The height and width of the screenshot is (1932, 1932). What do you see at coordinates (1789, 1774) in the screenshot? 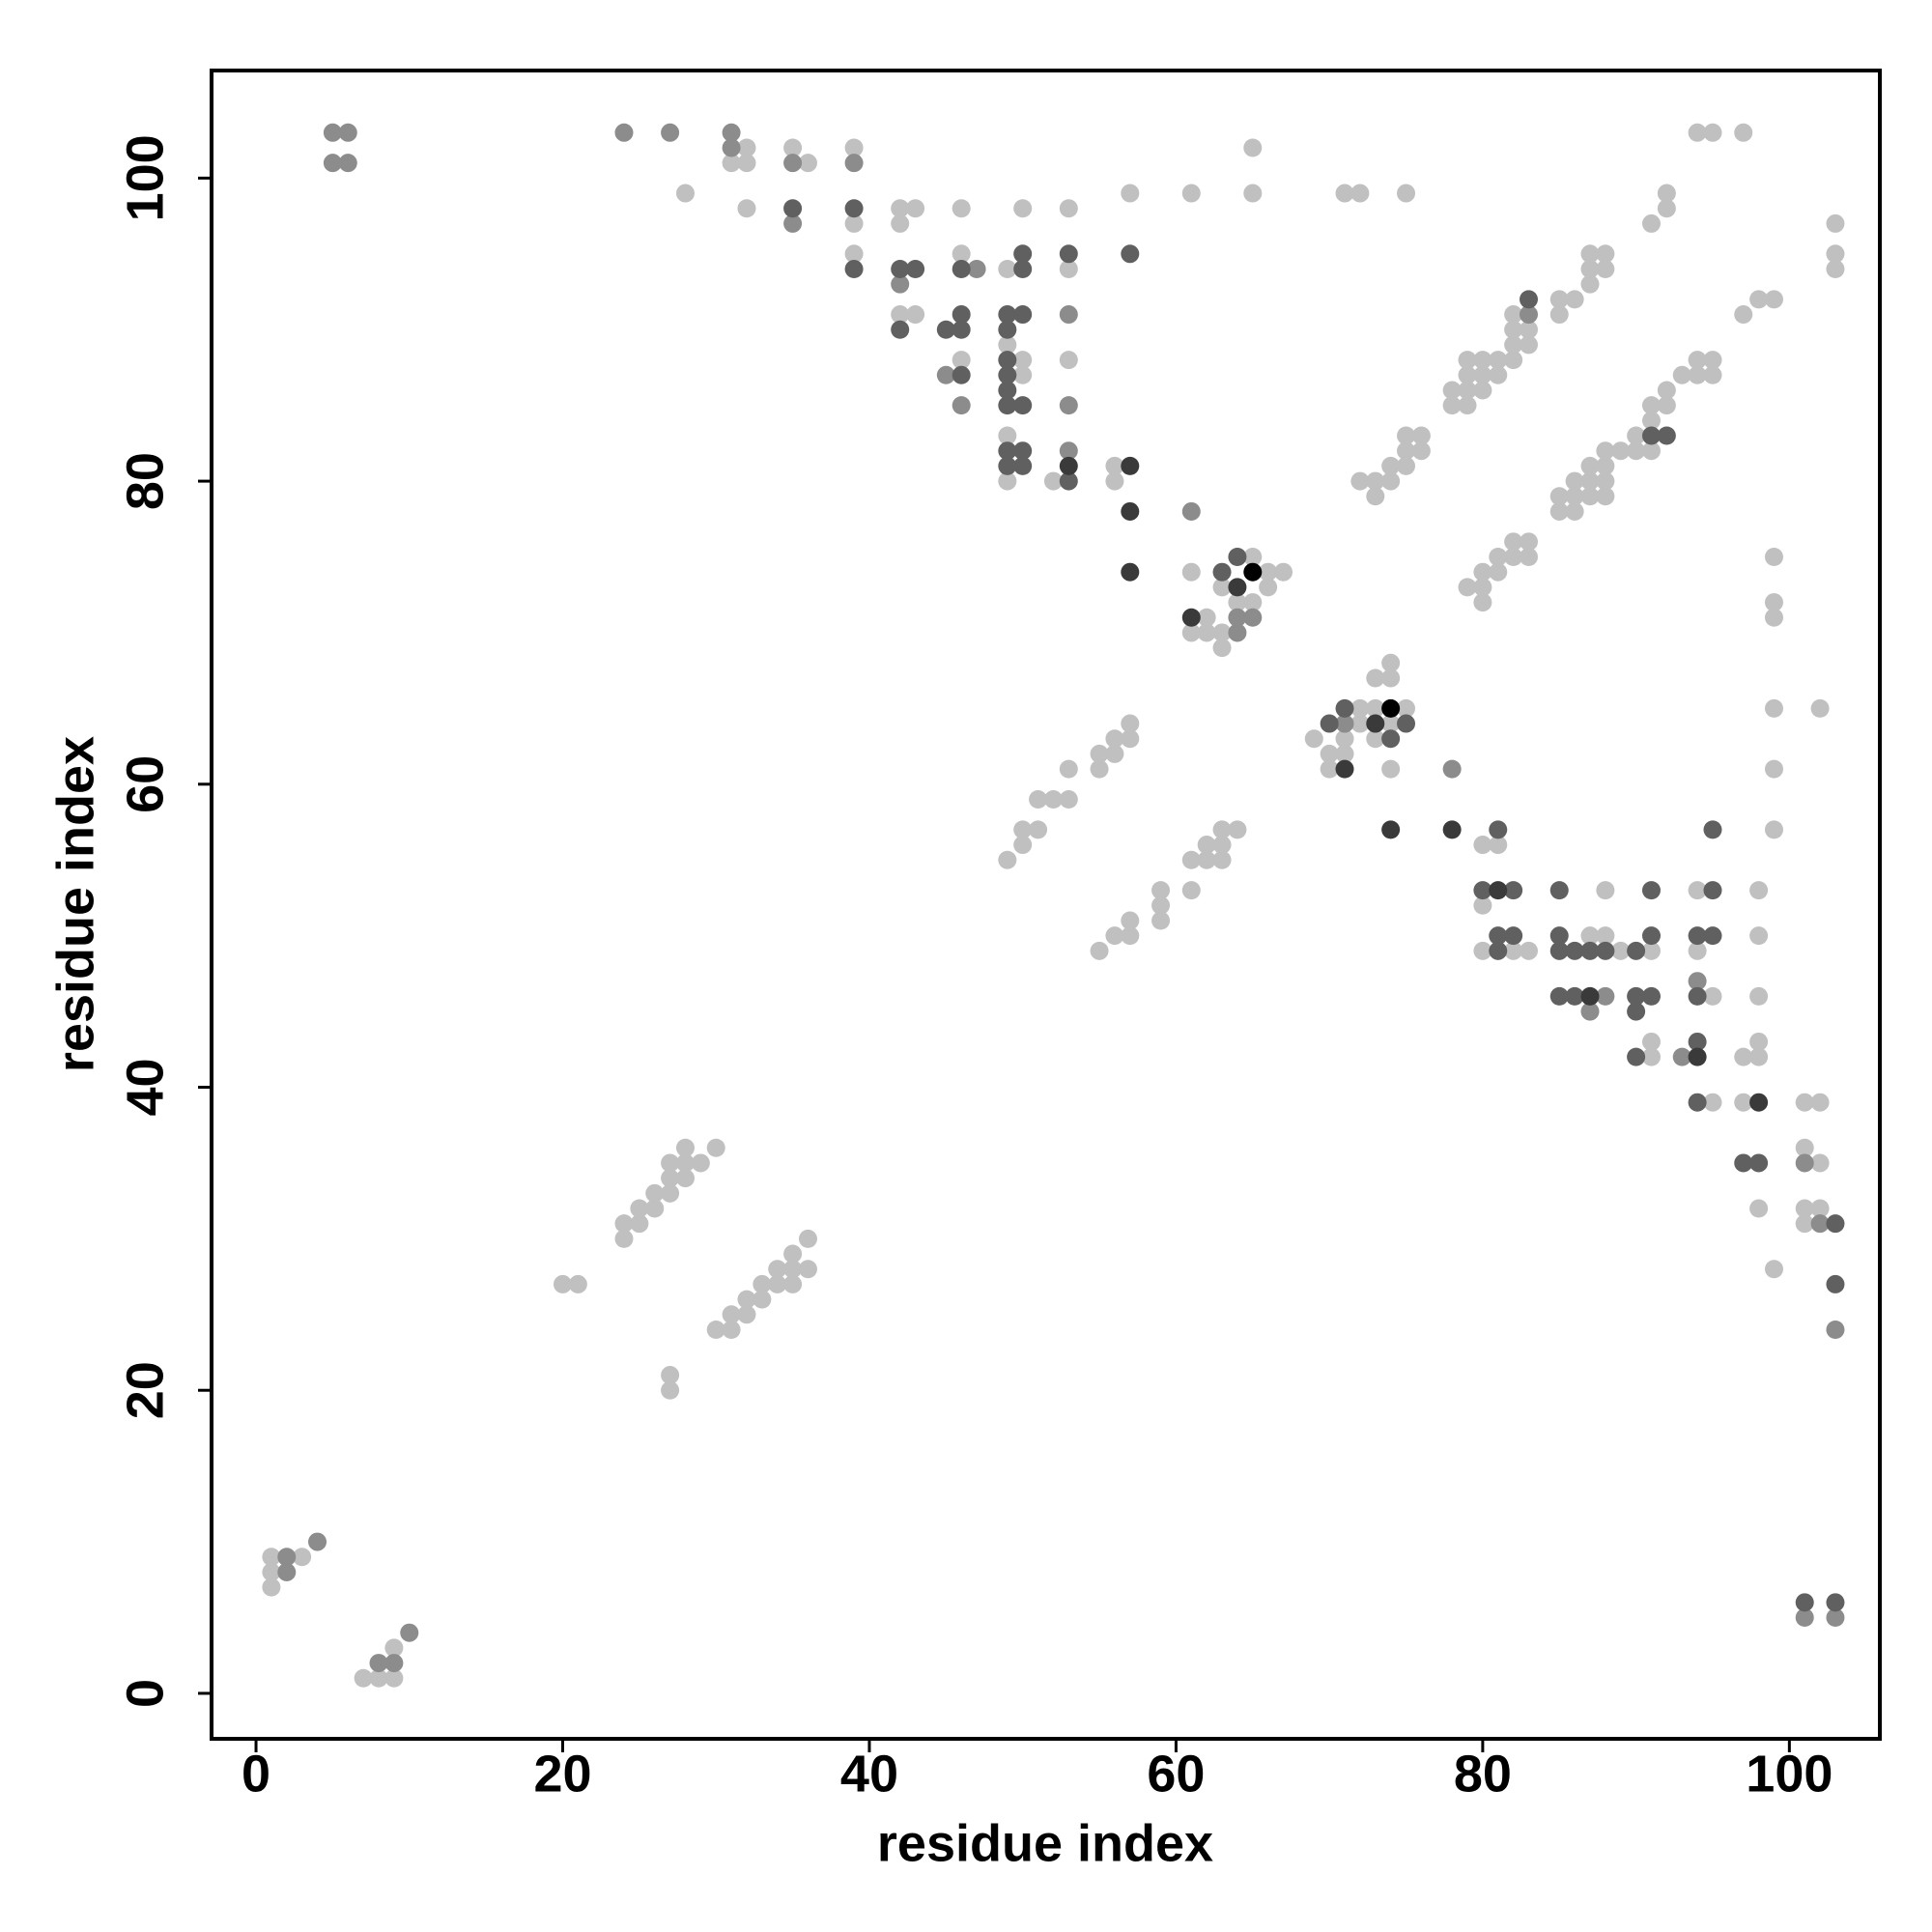
I see `x-tick-label: 100` at bounding box center [1789, 1774].